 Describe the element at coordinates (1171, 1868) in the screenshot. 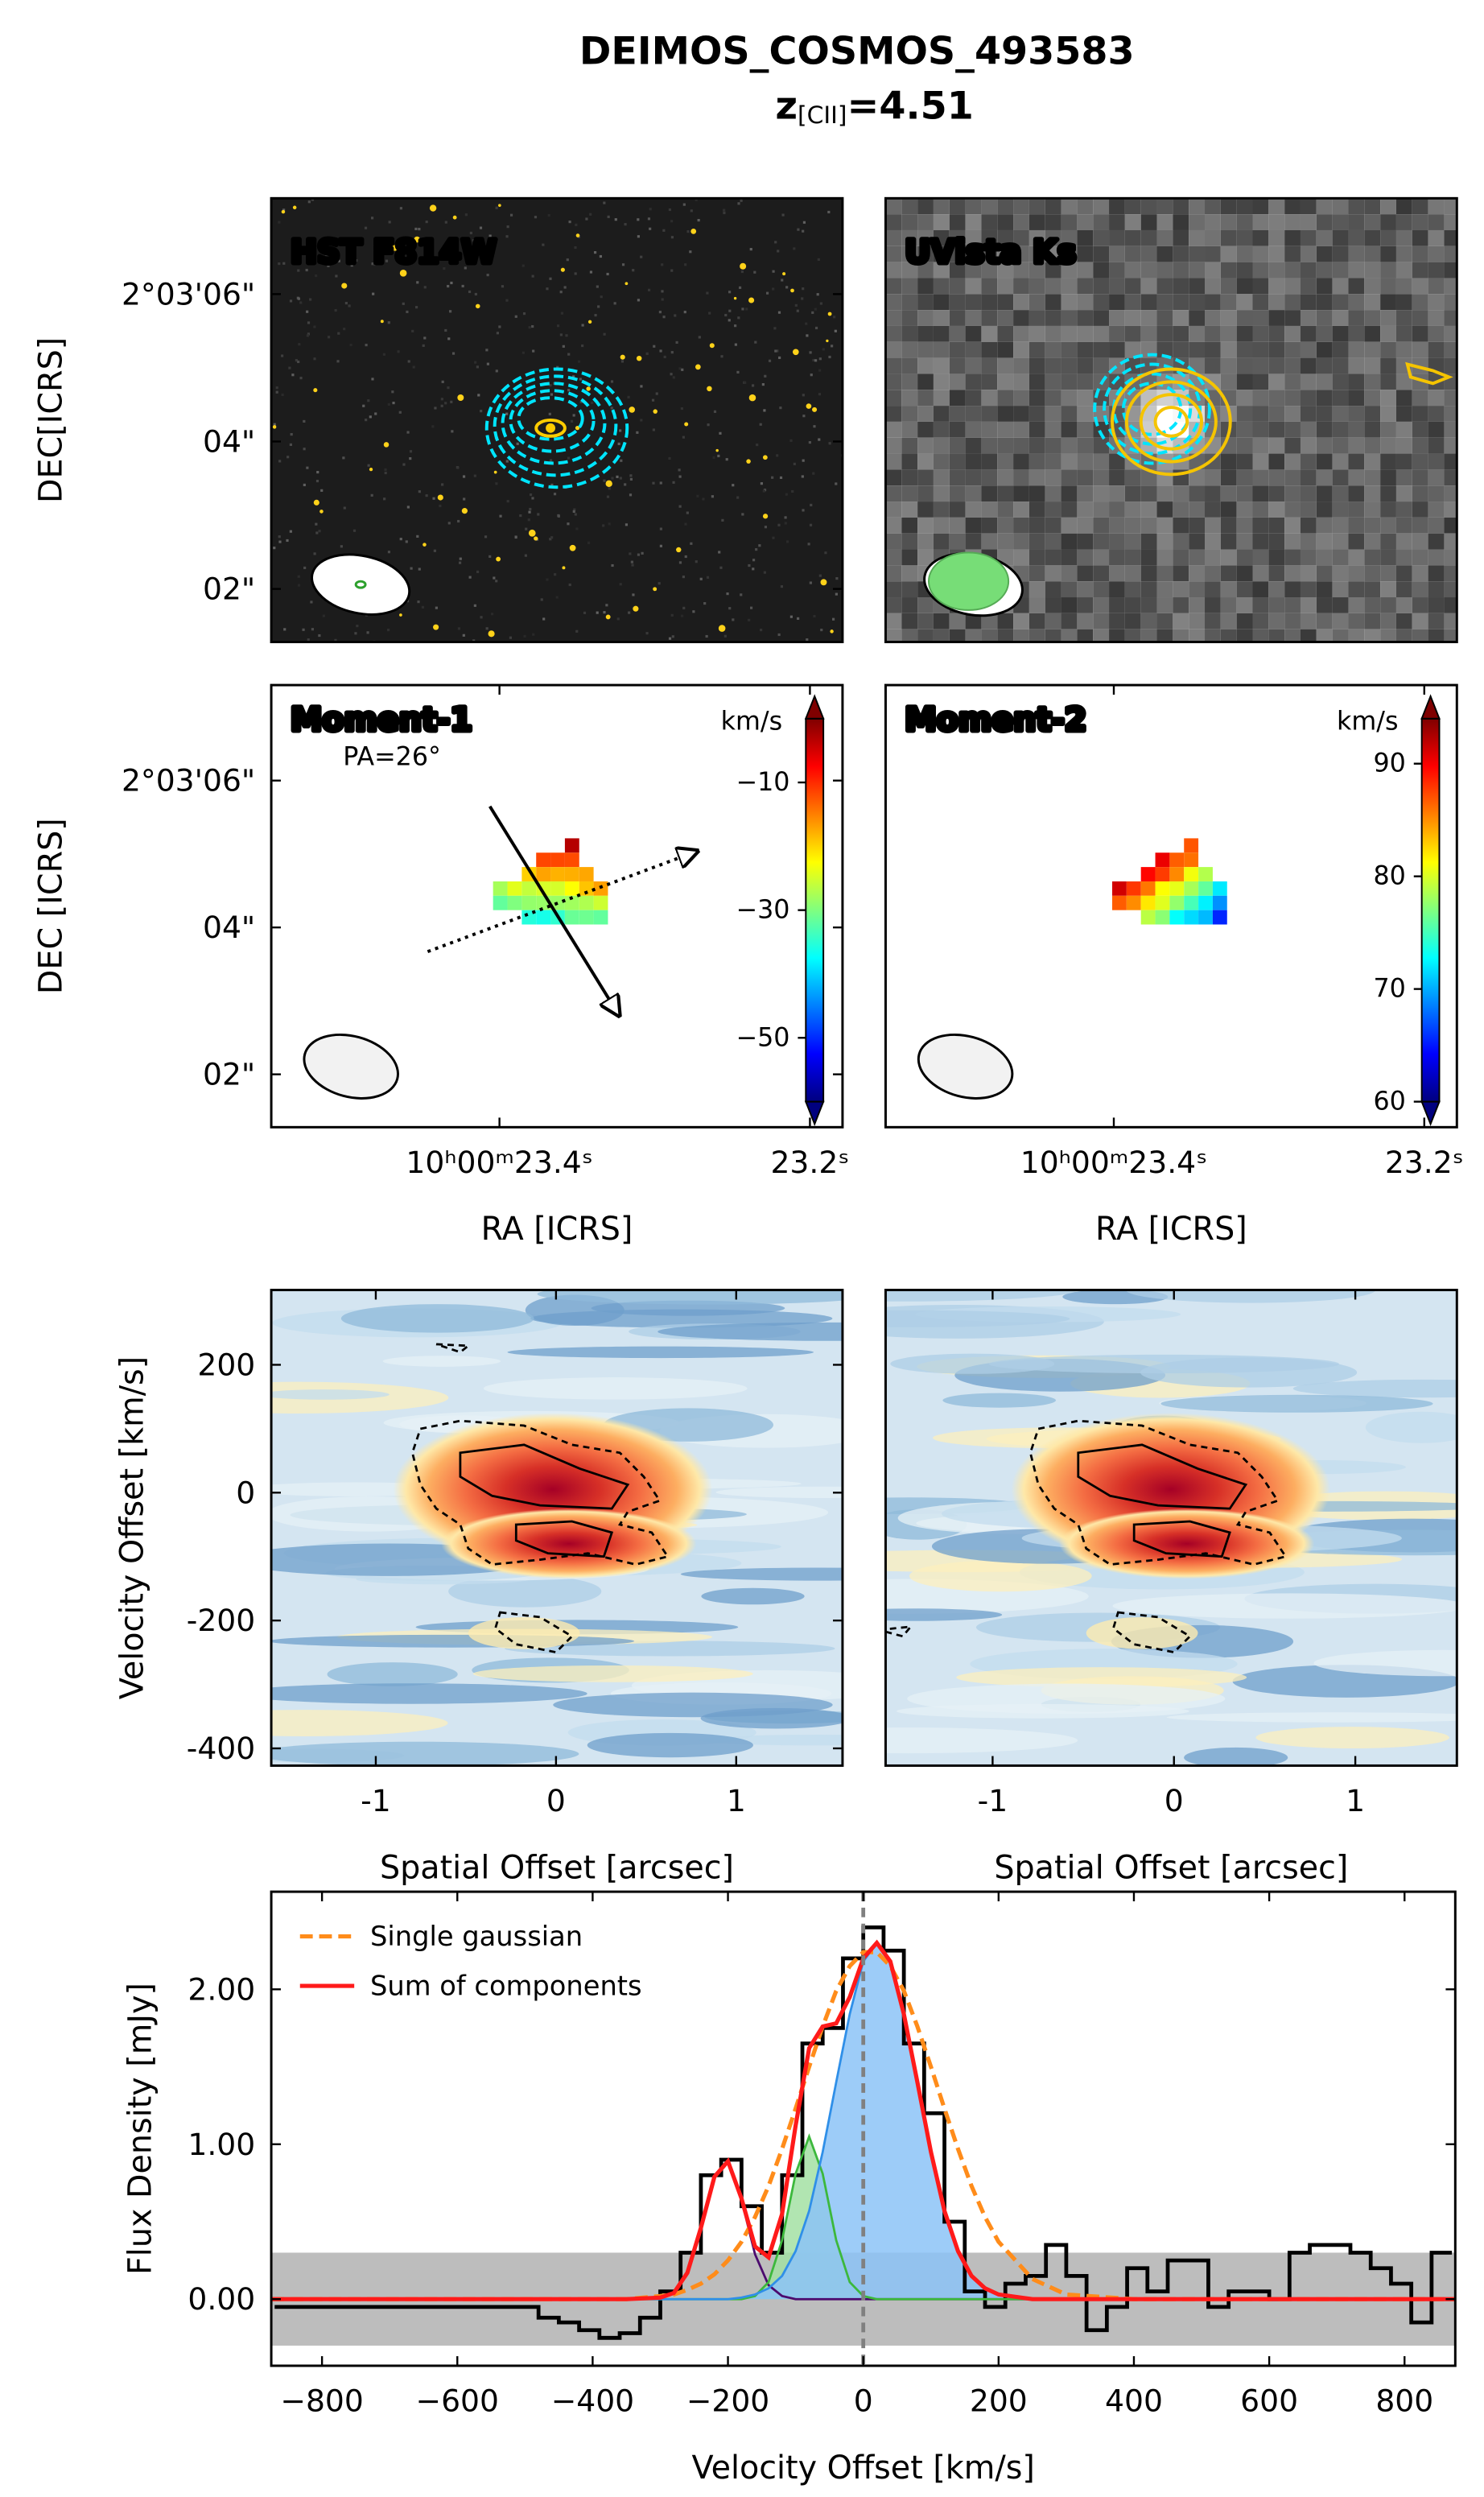

I see `x-axis-label: Spatial Offset [arcsec]` at that location.